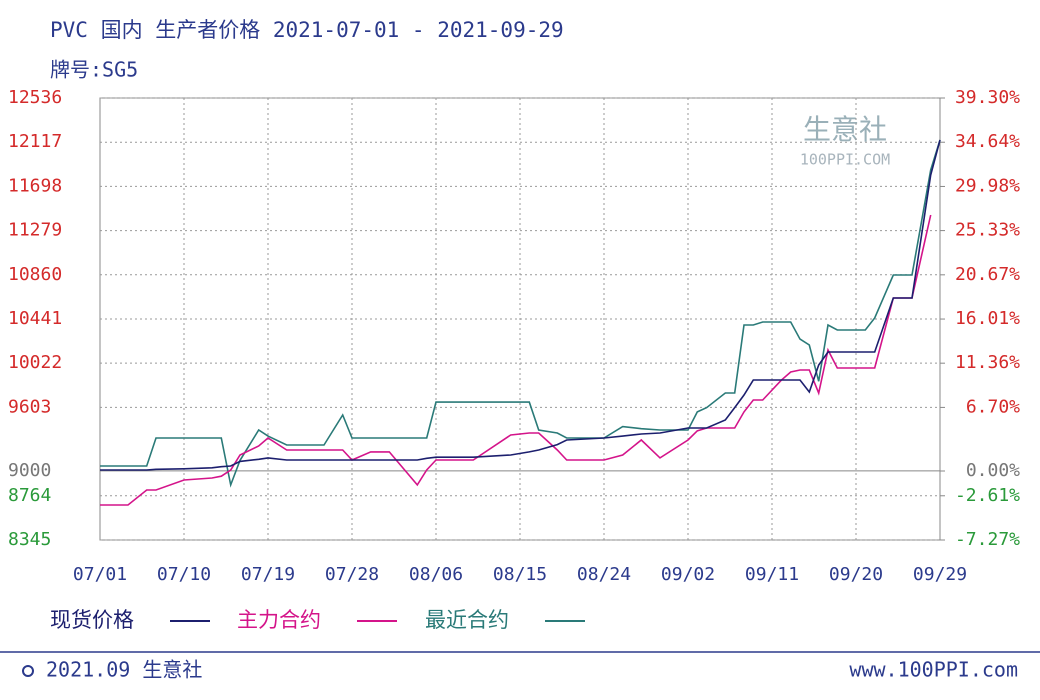  I want to click on x-tick-label: 08/15, so click(520, 574).